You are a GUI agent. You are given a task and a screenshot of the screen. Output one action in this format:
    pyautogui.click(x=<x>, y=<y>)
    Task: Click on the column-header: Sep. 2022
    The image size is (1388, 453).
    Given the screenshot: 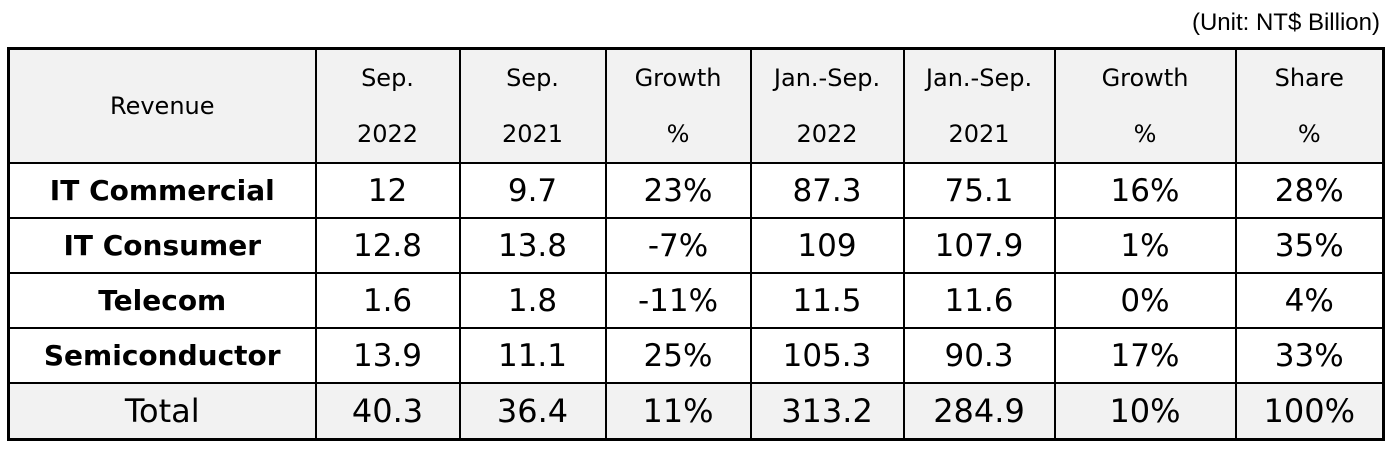 What is the action you would take?
    pyautogui.click(x=387, y=105)
    